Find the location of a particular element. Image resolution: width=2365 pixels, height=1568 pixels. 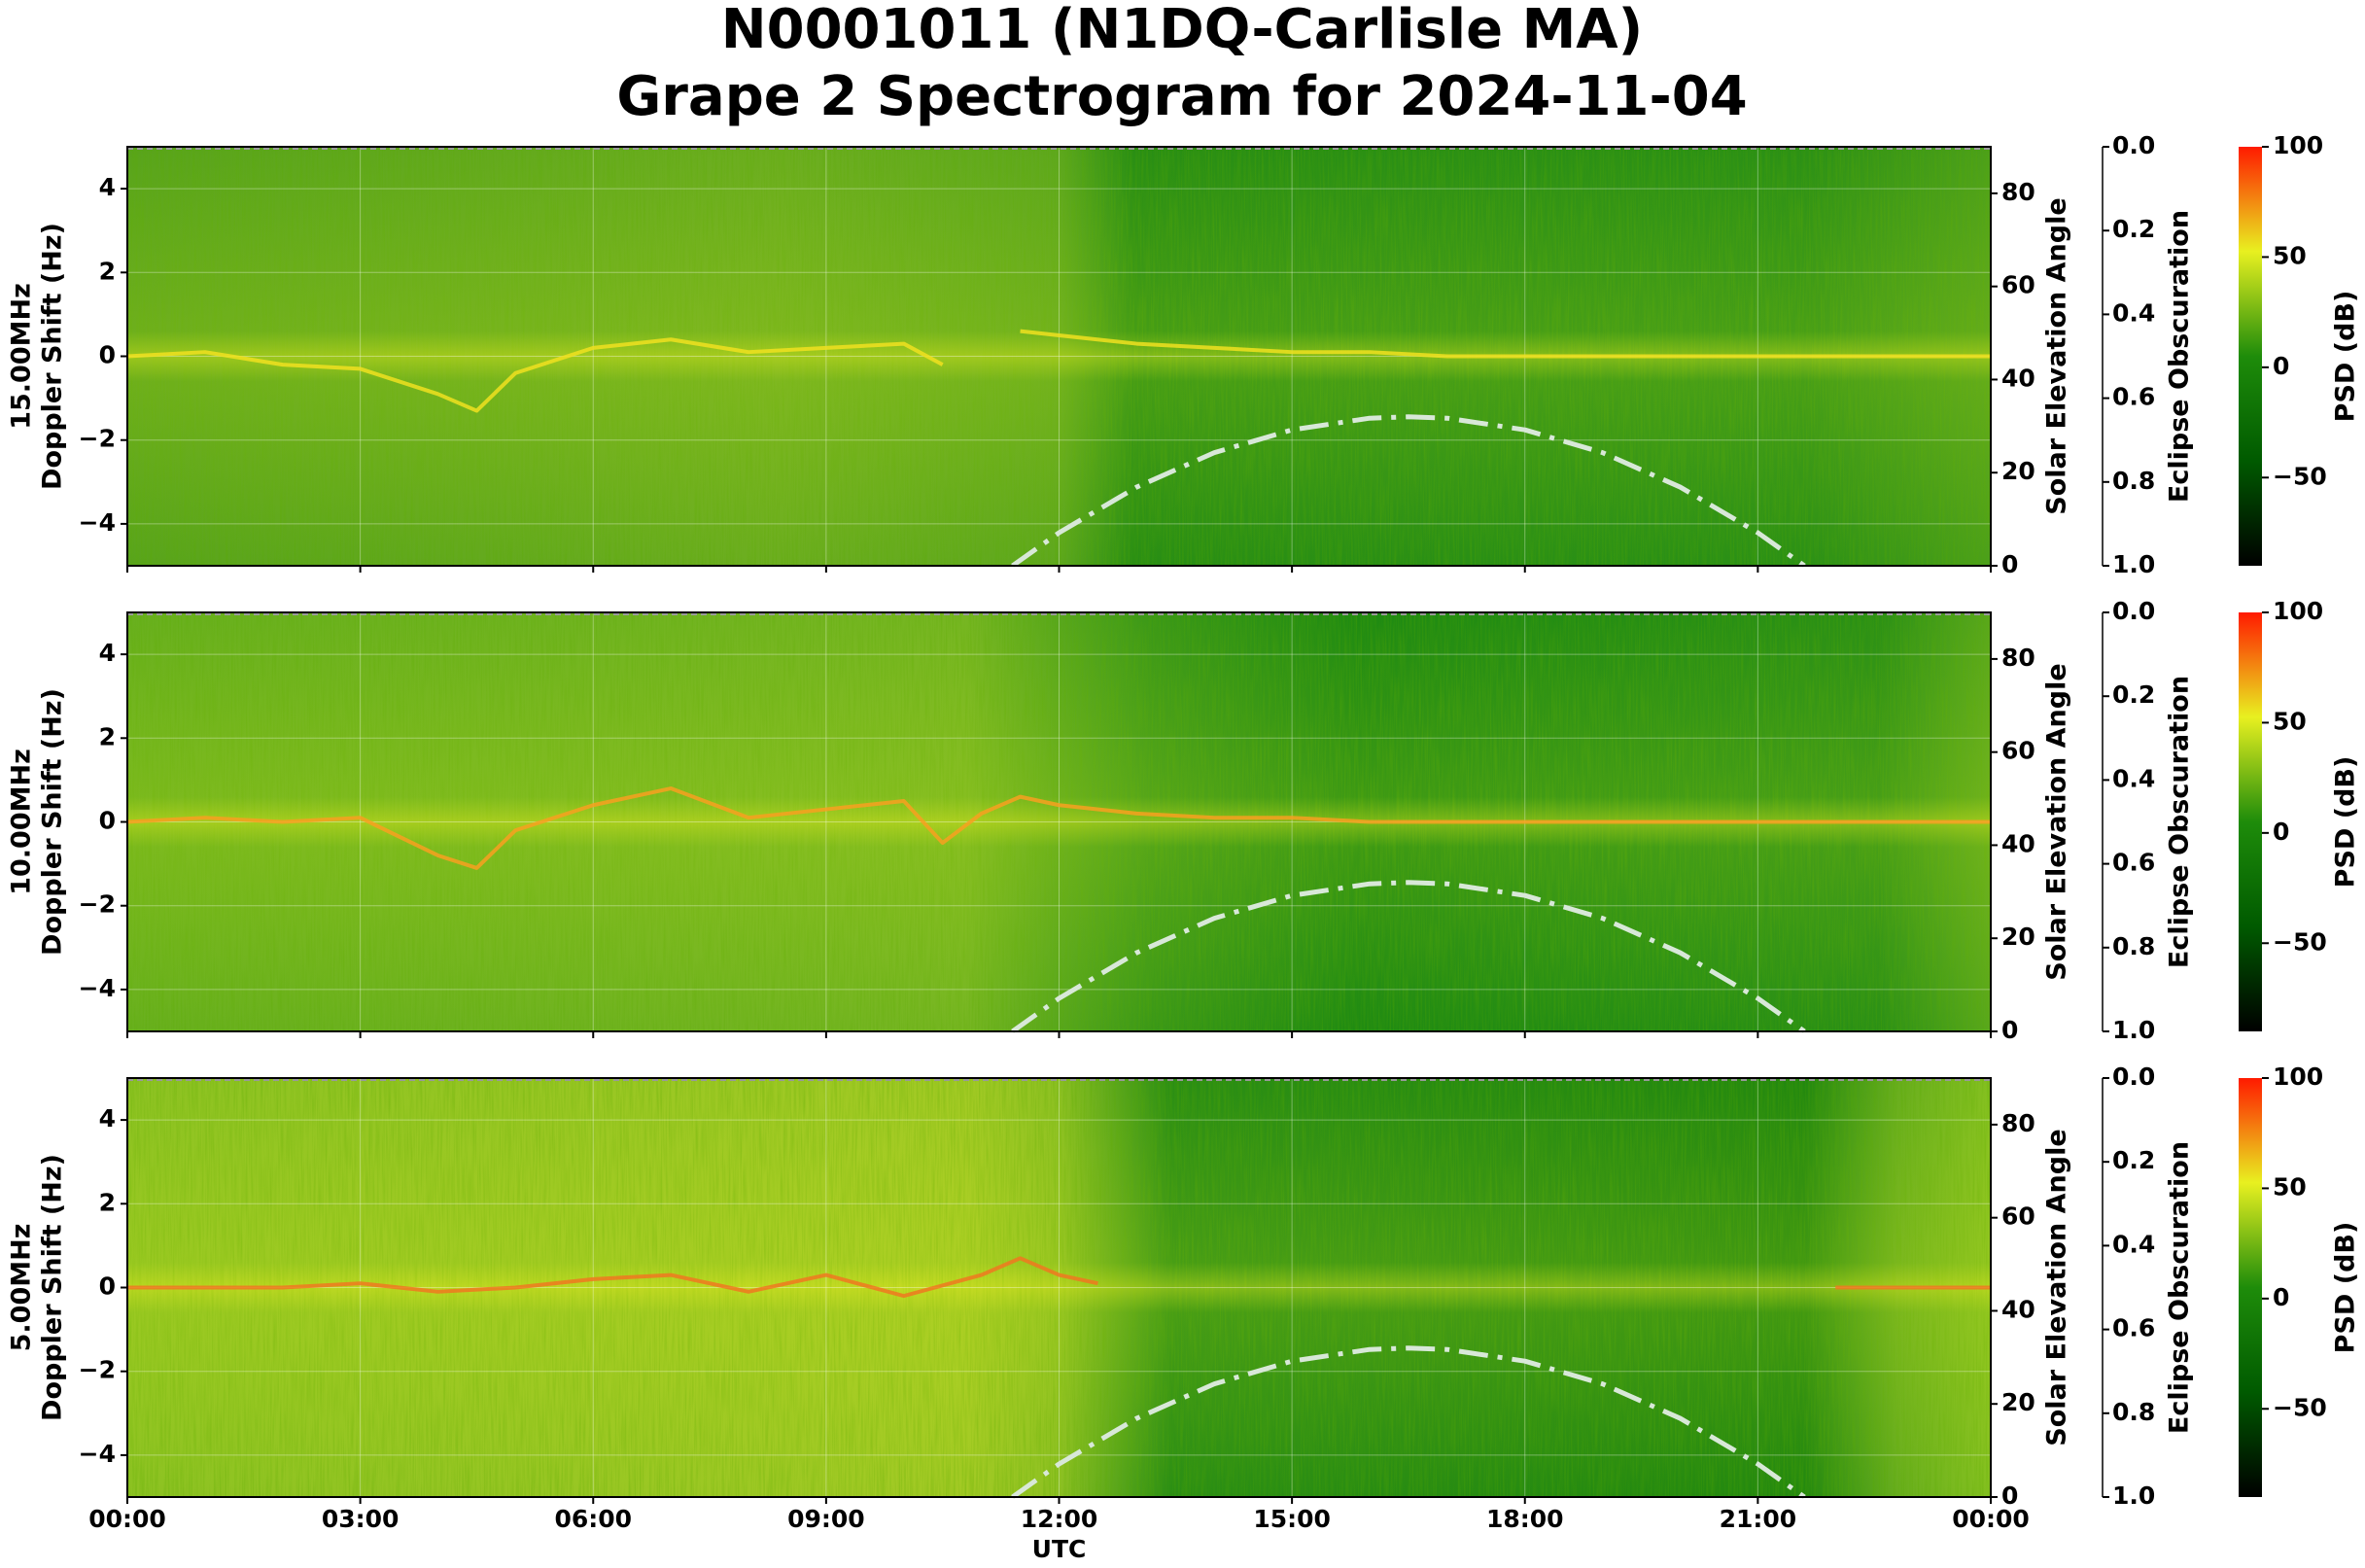

x-tick-label: 12:00 is located at coordinates (1060, 1519).